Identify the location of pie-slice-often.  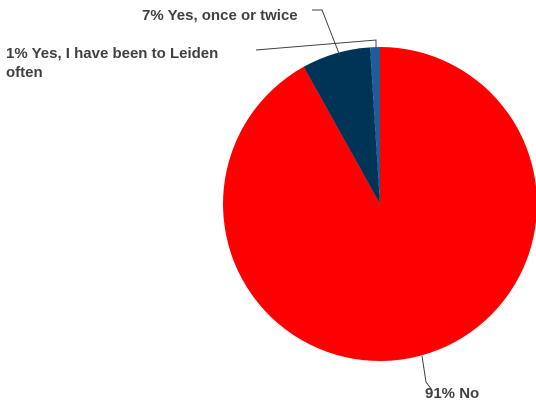
(375, 125).